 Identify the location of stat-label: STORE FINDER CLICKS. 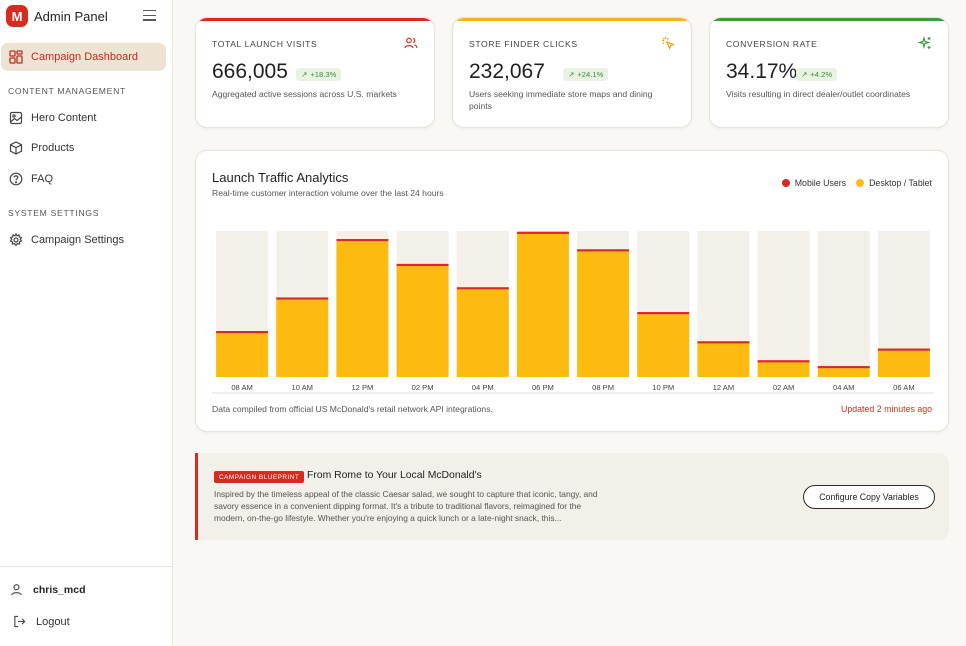
(523, 44).